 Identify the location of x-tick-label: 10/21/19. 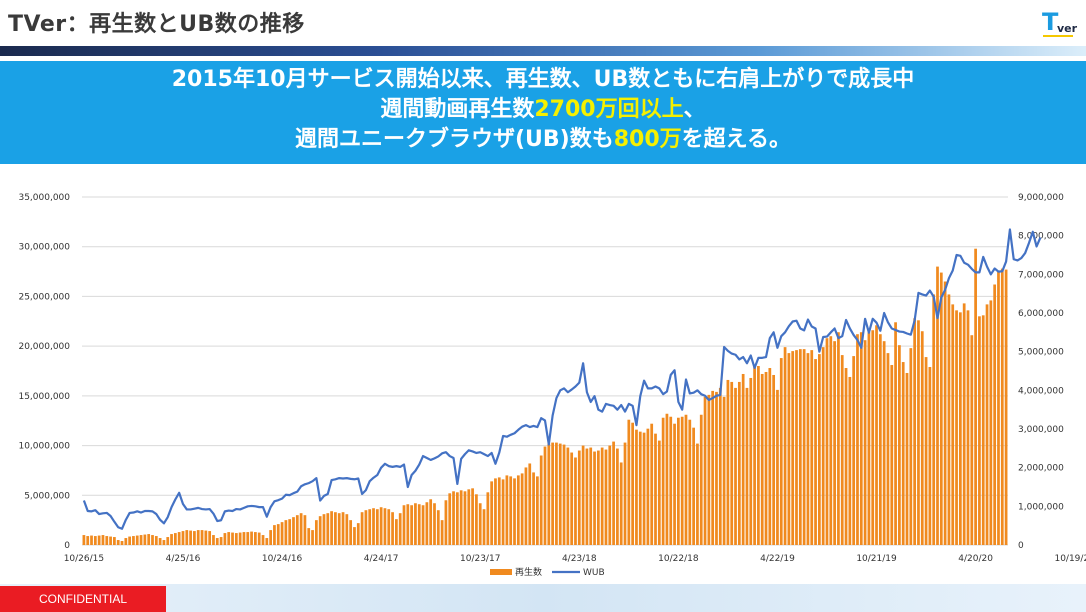
(876, 559).